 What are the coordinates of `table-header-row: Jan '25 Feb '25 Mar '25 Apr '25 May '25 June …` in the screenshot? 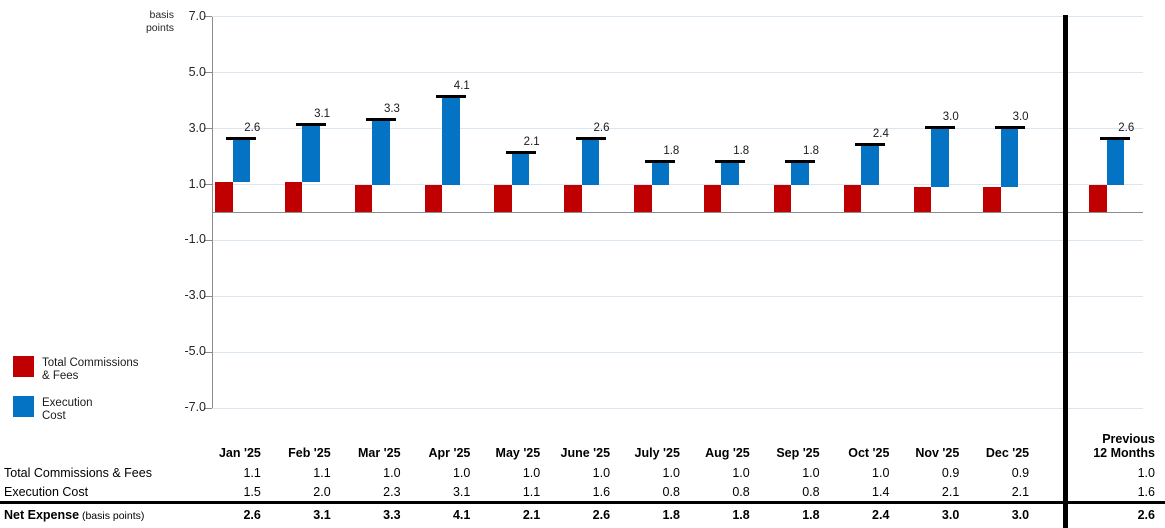 It's located at (582, 441).